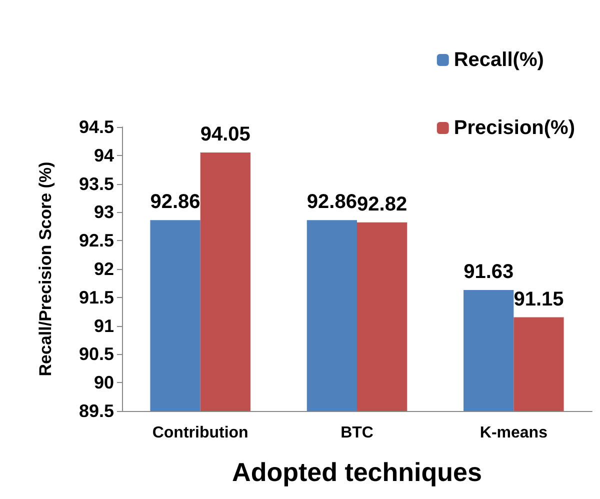  Describe the element at coordinates (489, 272) in the screenshot. I see `data-label: 91.63` at that location.